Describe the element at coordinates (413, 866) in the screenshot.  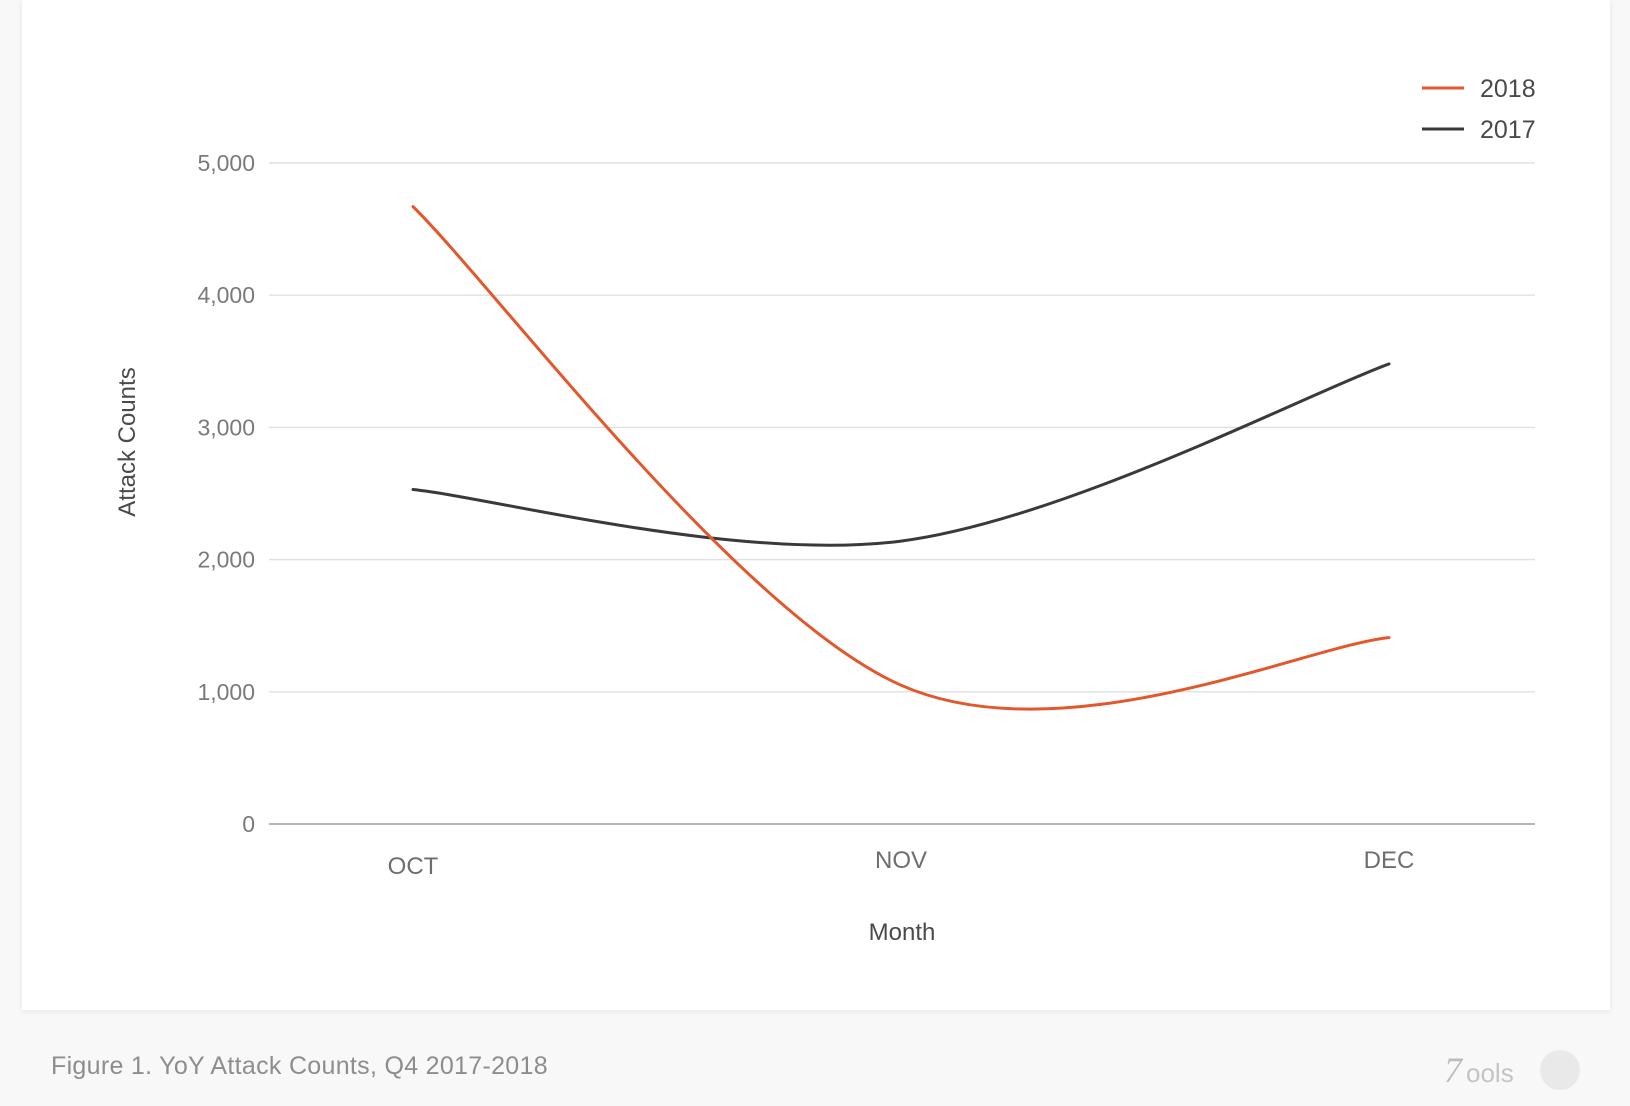
I see `x-tick-label: OCT` at that location.